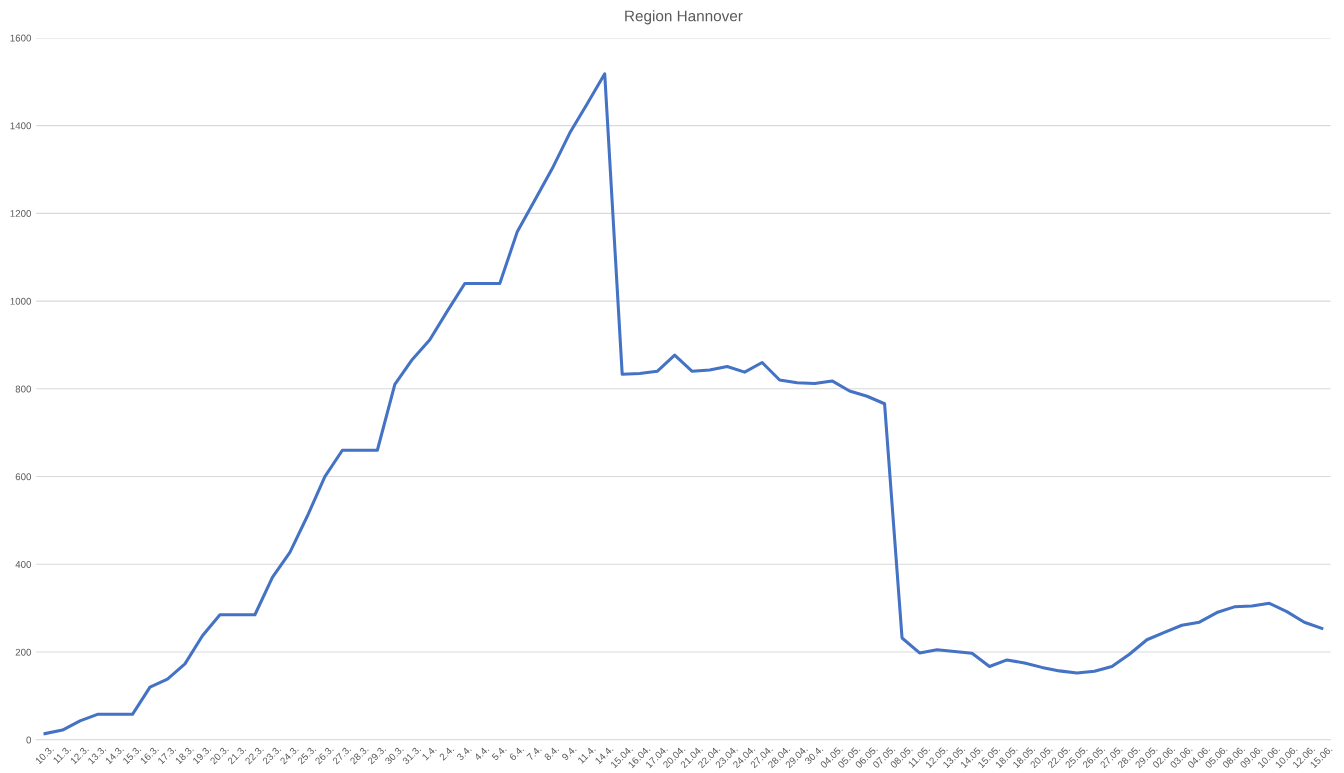 The width and height of the screenshot is (1344, 773). I want to click on y-tick-label: 800, so click(23, 389).